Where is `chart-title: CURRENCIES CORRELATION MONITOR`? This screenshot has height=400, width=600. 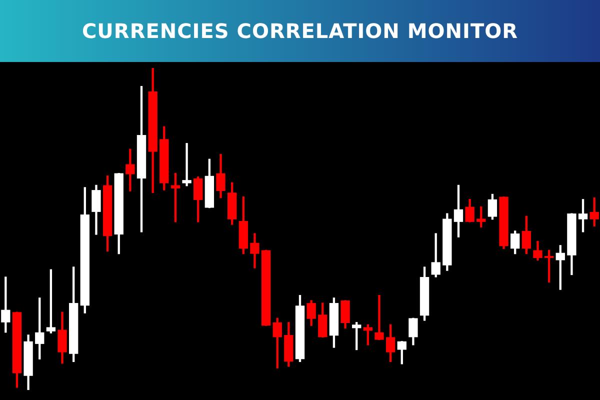 chart-title: CURRENCIES CORRELATION MONITOR is located at coordinates (300, 31).